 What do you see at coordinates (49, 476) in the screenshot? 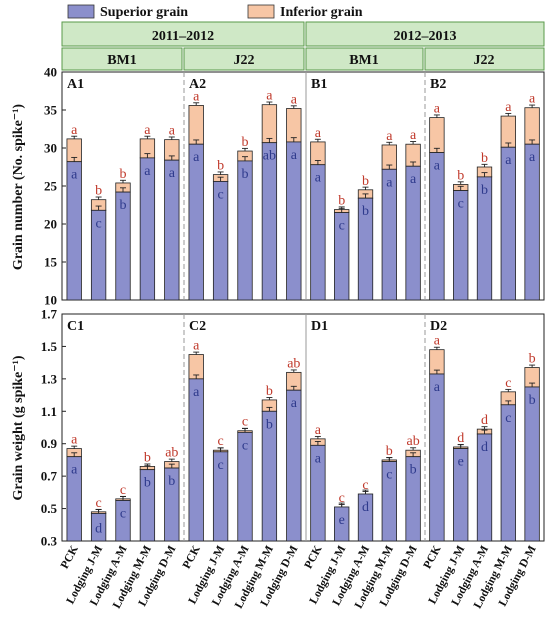
I see `y-tick-label-1-2: 0.7` at bounding box center [49, 476].